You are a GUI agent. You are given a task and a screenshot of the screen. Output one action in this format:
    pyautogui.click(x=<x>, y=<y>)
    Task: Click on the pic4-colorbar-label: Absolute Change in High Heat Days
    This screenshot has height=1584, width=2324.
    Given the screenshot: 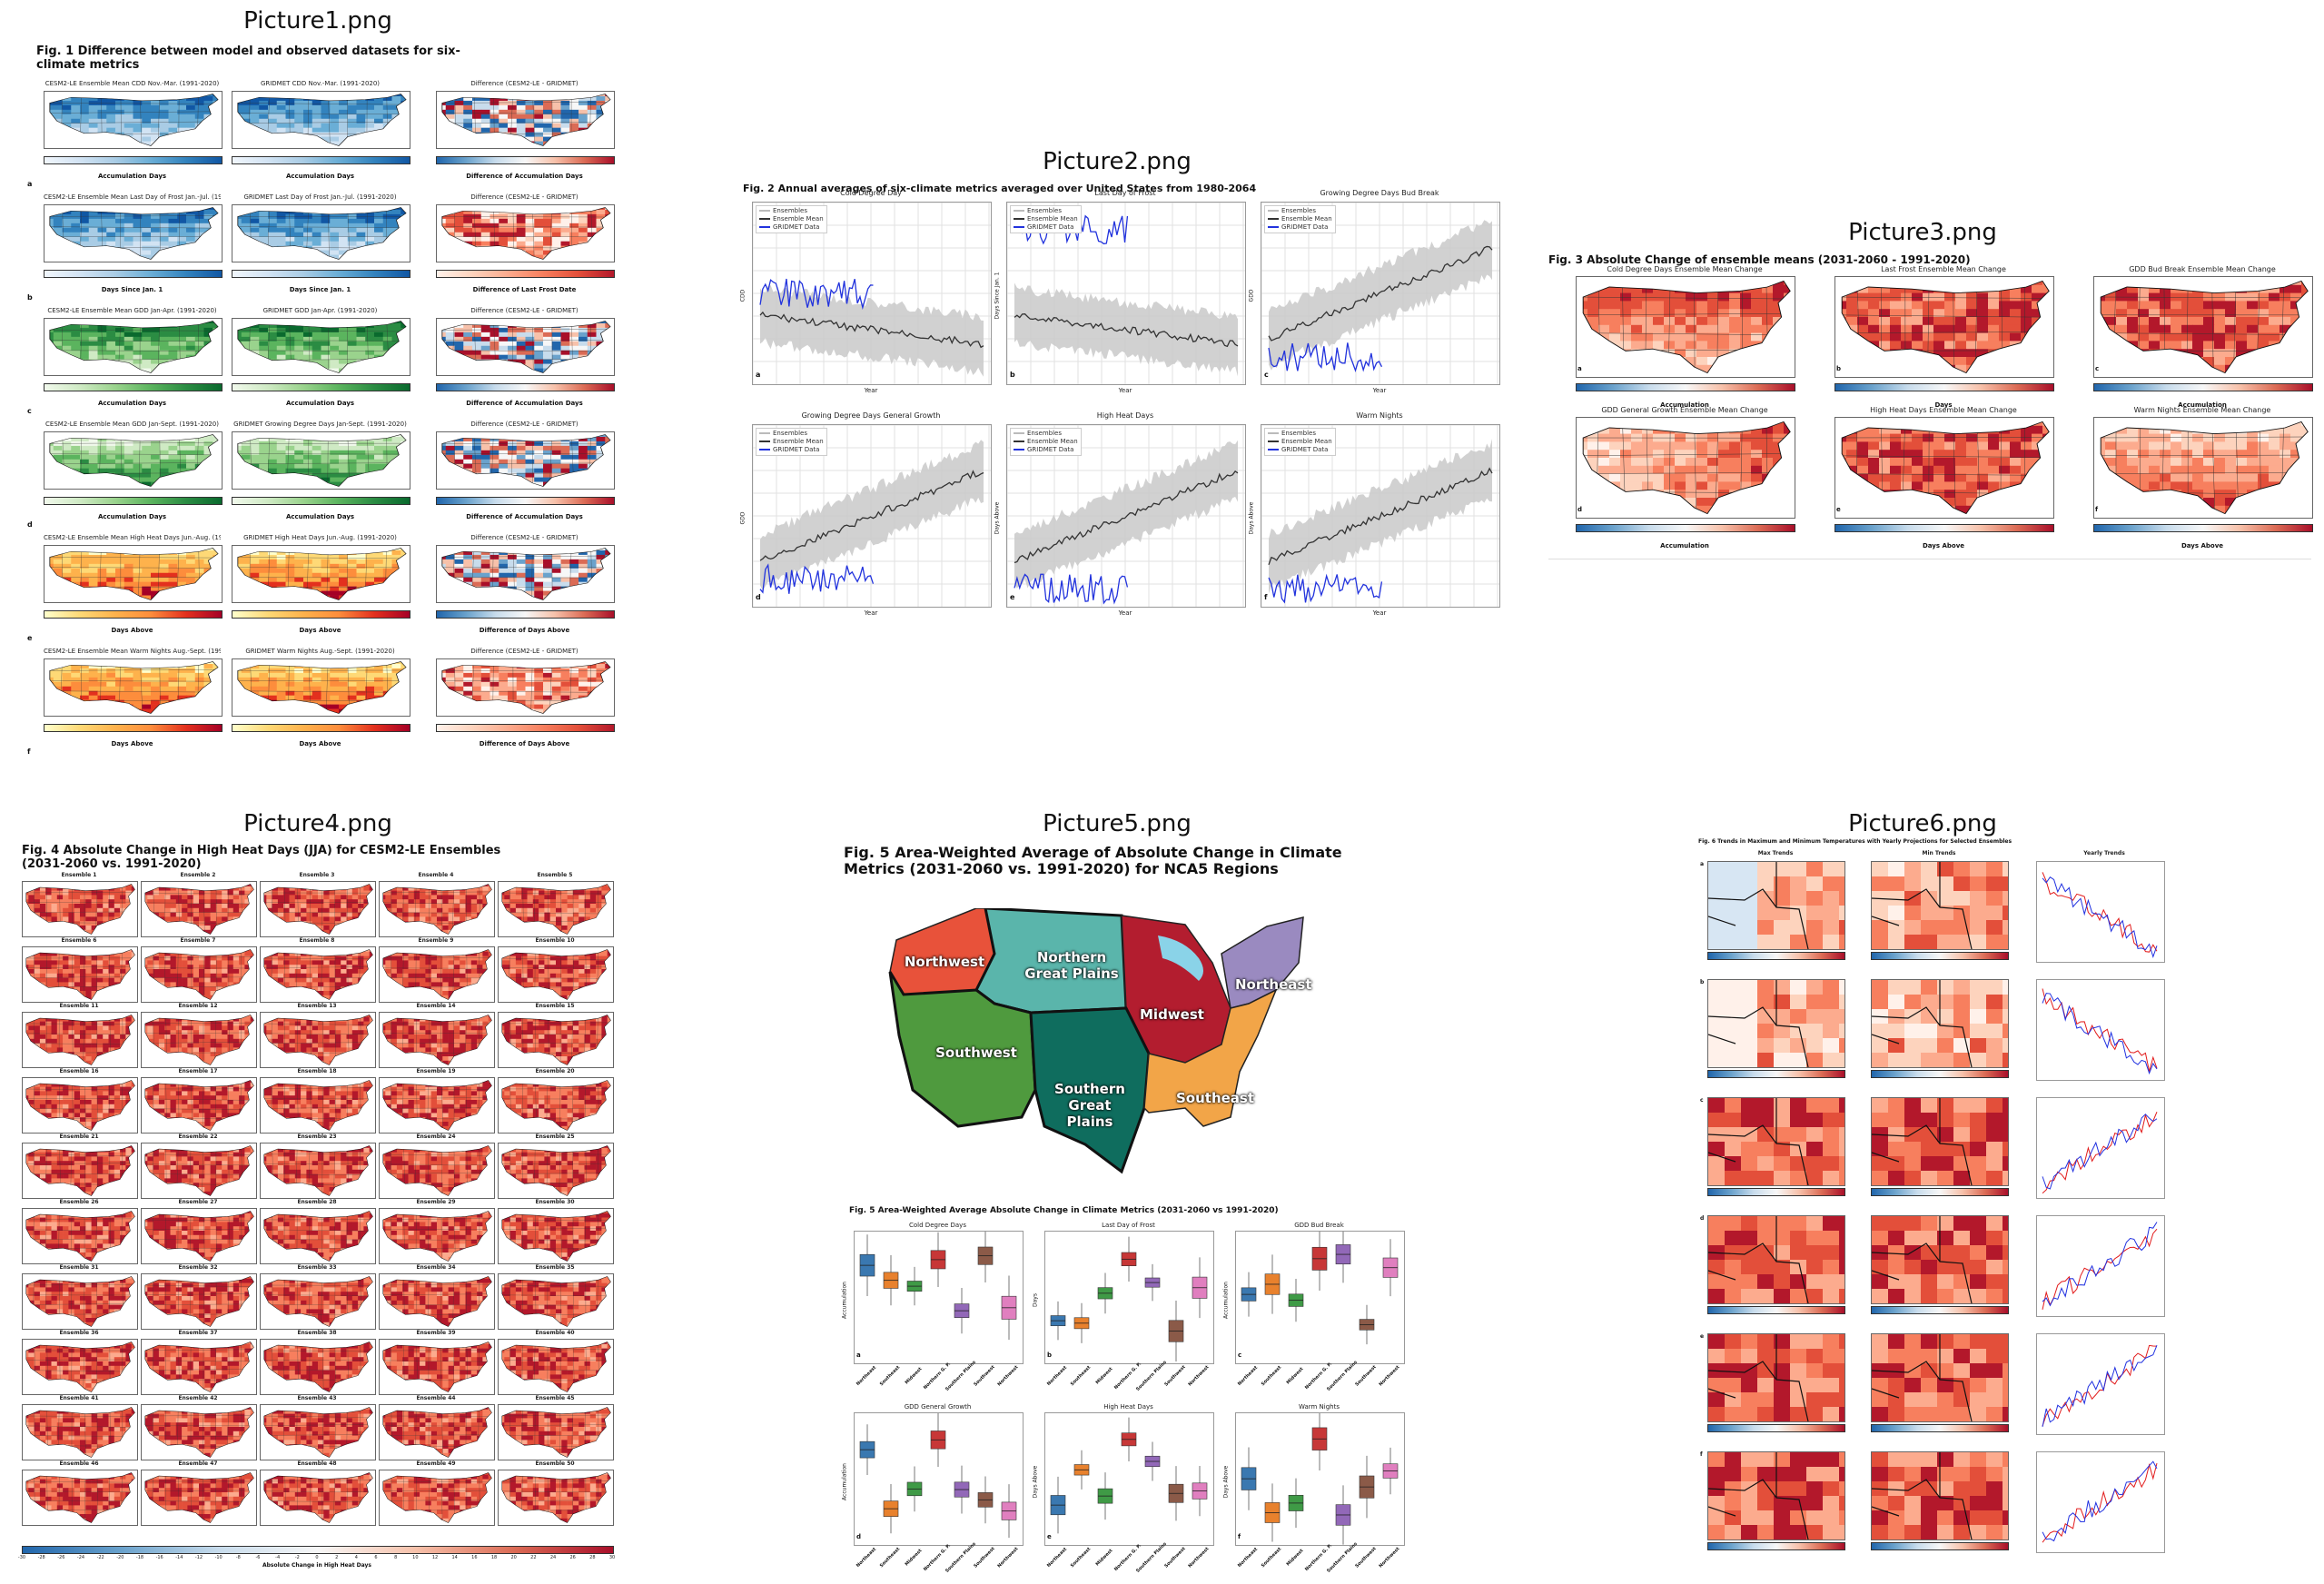 What is the action you would take?
    pyautogui.click(x=317, y=1565)
    